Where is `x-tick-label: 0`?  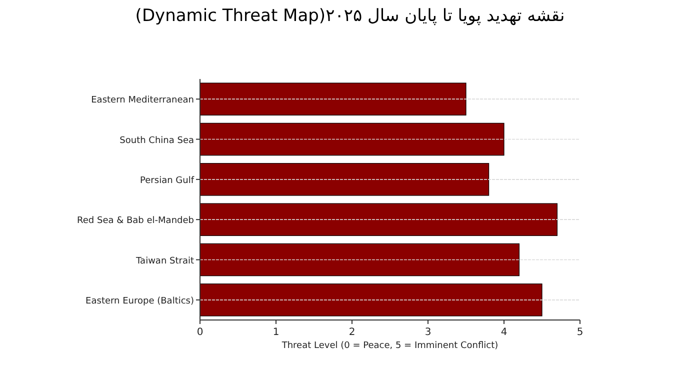
x-tick-label: 0 is located at coordinates (200, 332).